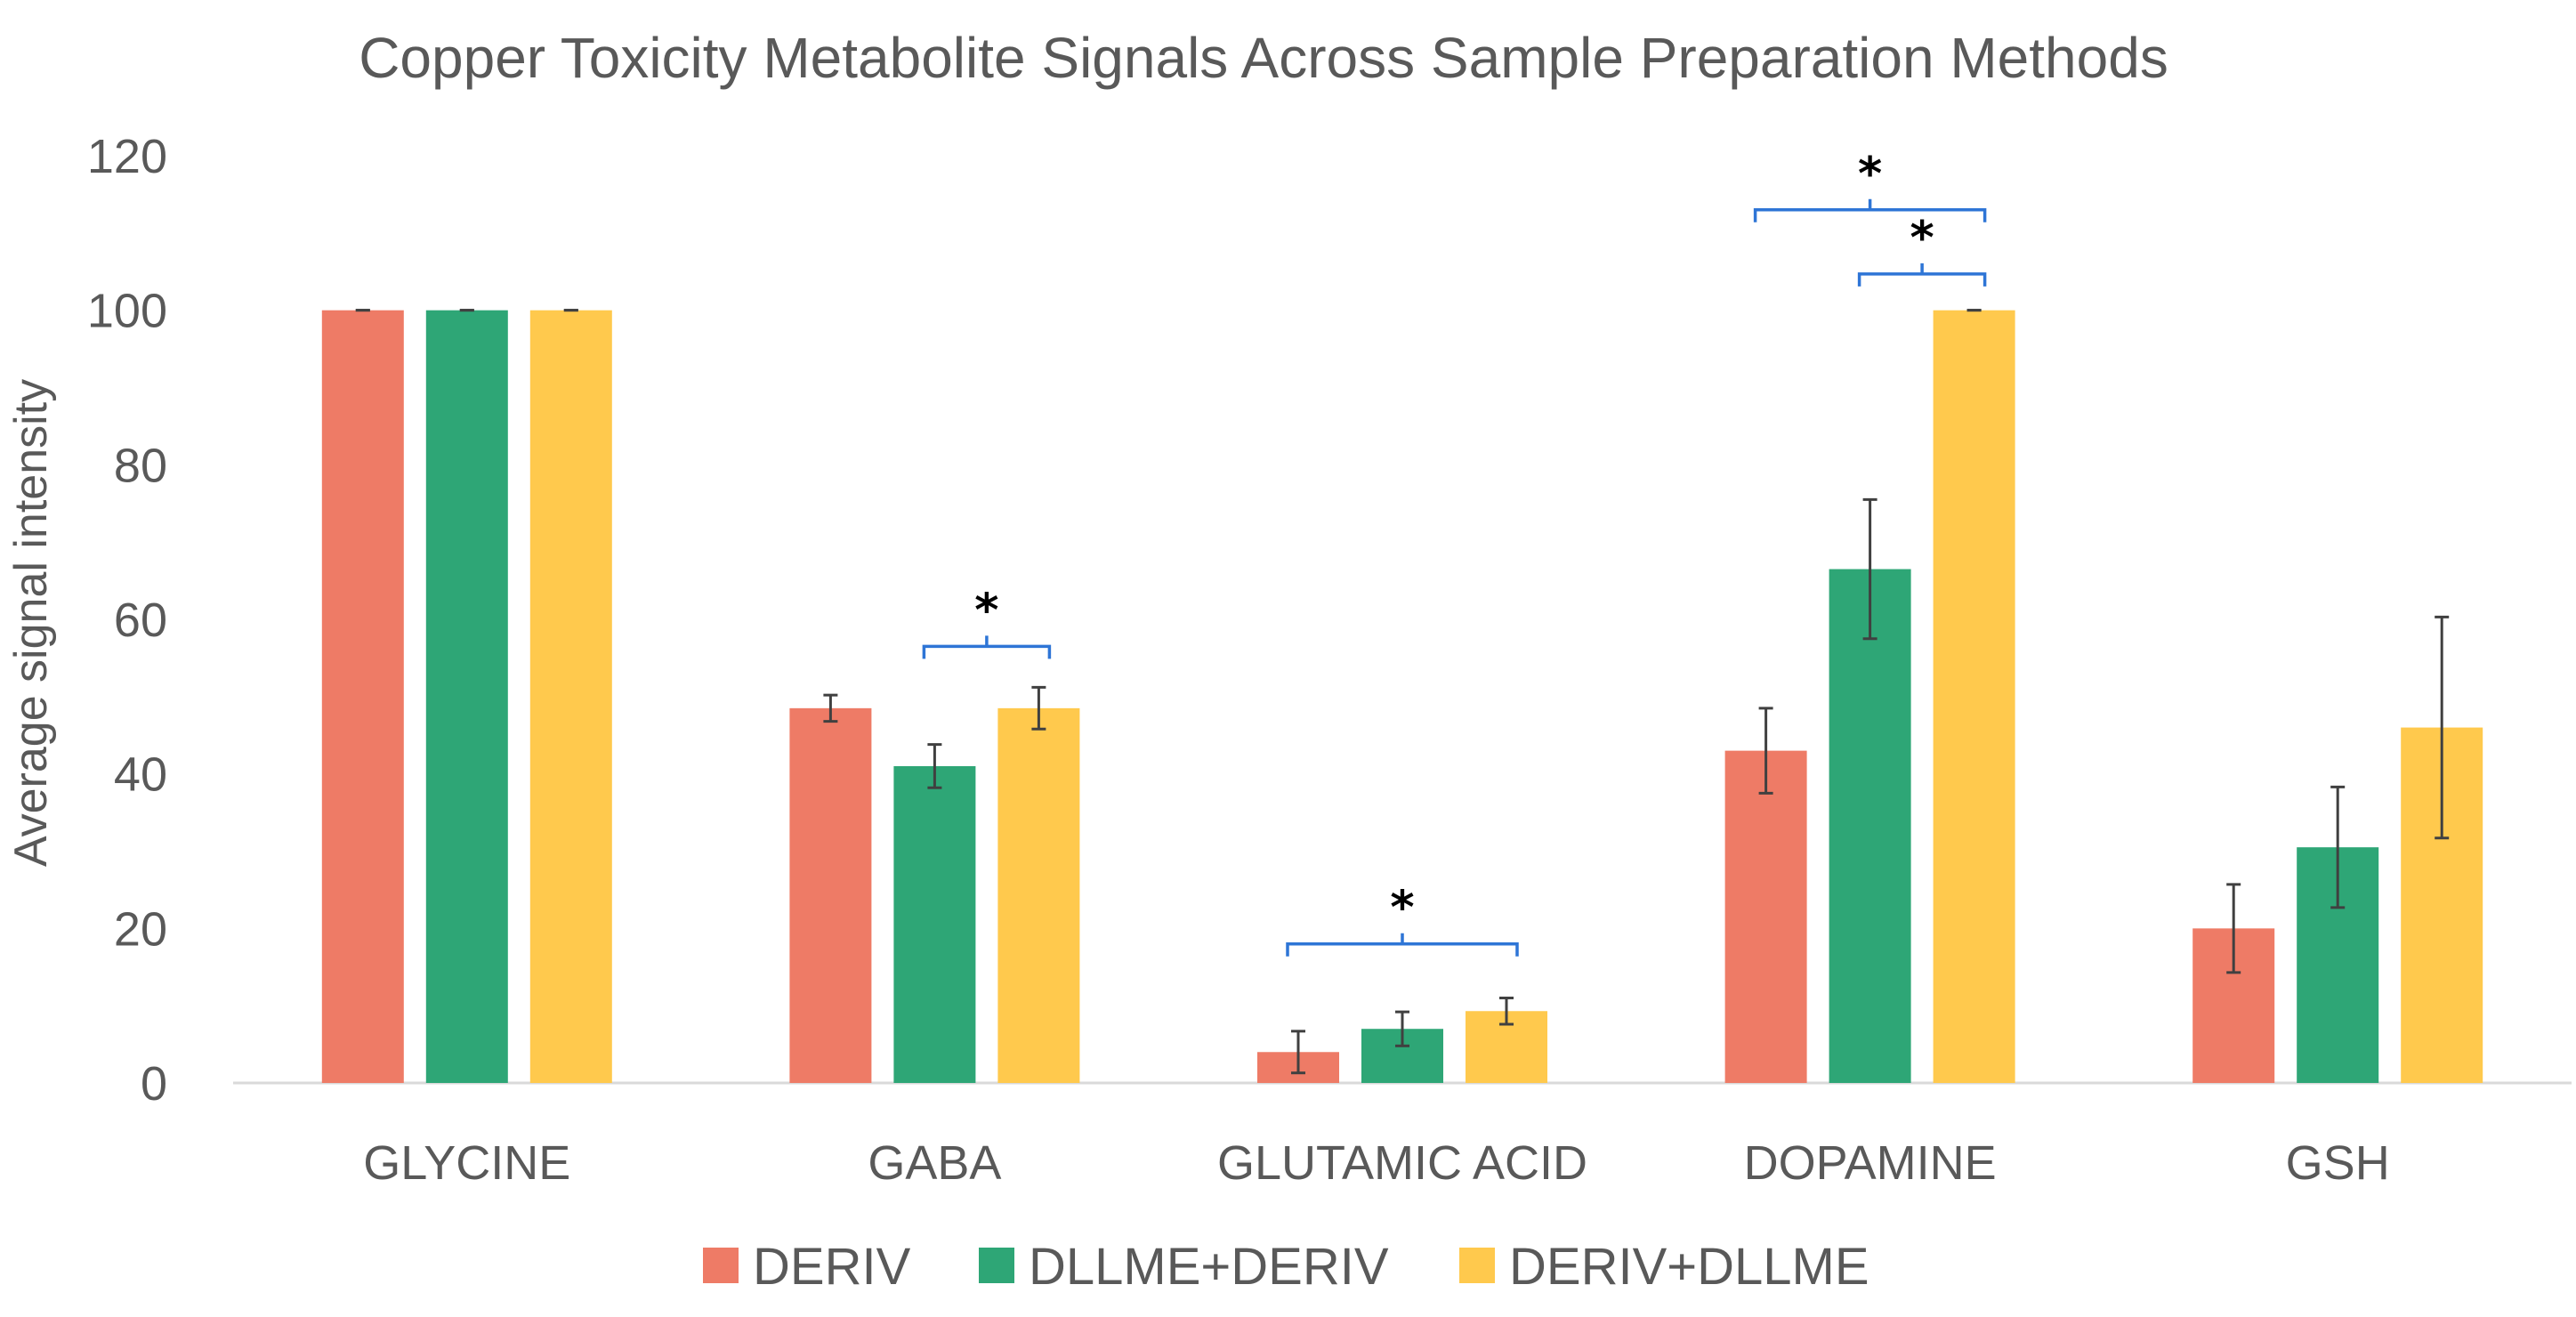 The height and width of the screenshot is (1317, 2576). Describe the element at coordinates (934, 1163) in the screenshot. I see `x-category-label: GABA` at that location.